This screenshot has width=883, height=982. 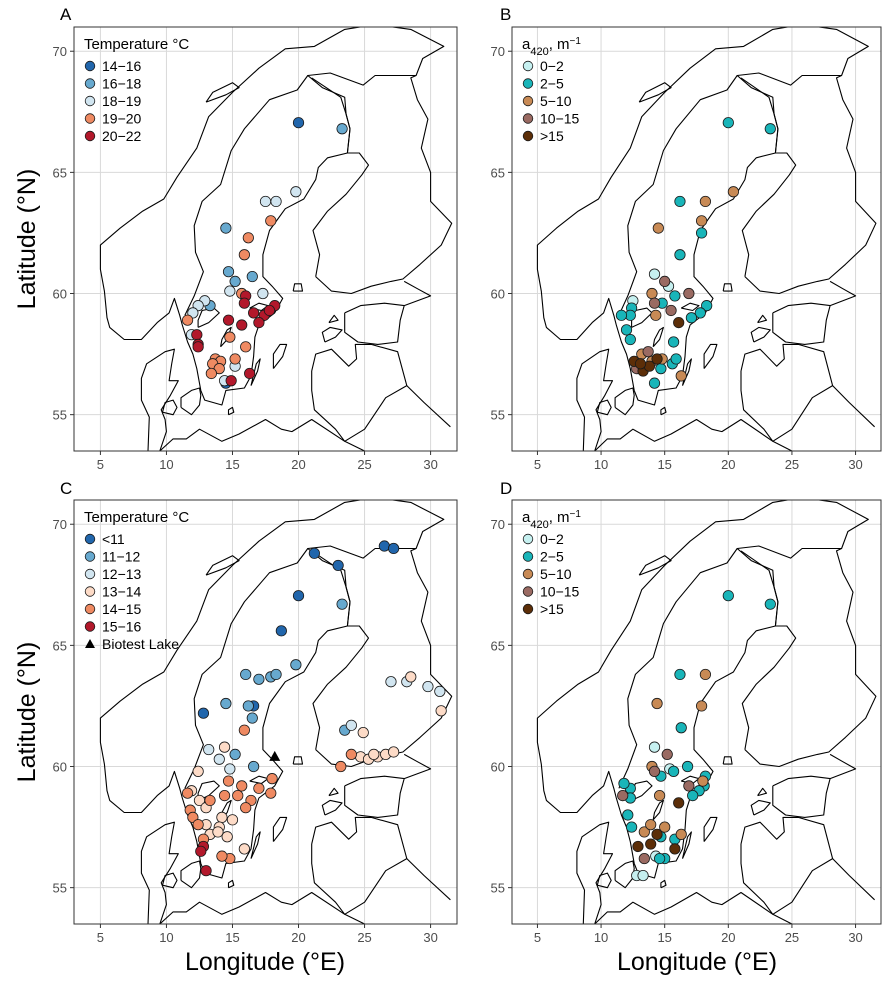 What do you see at coordinates (122, 627) in the screenshot?
I see `legend-label: 15−16` at bounding box center [122, 627].